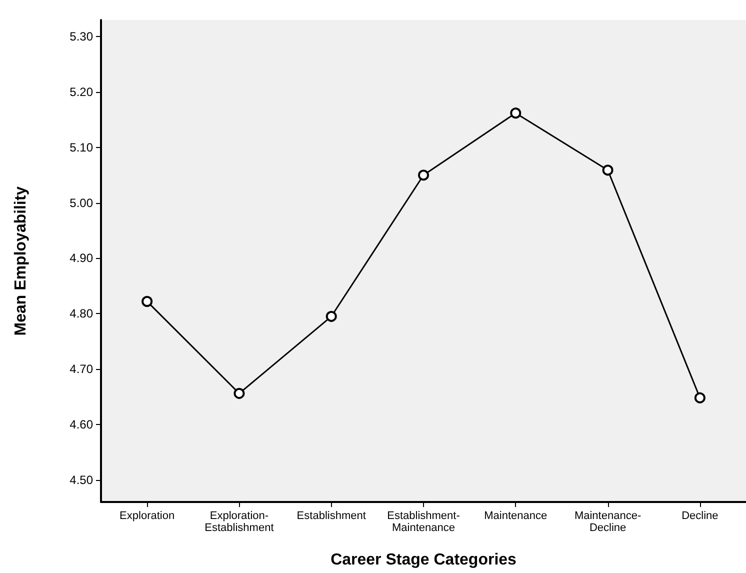 The width and height of the screenshot is (746, 573). What do you see at coordinates (423, 560) in the screenshot?
I see `x-axis-title: Career Stage Categories` at bounding box center [423, 560].